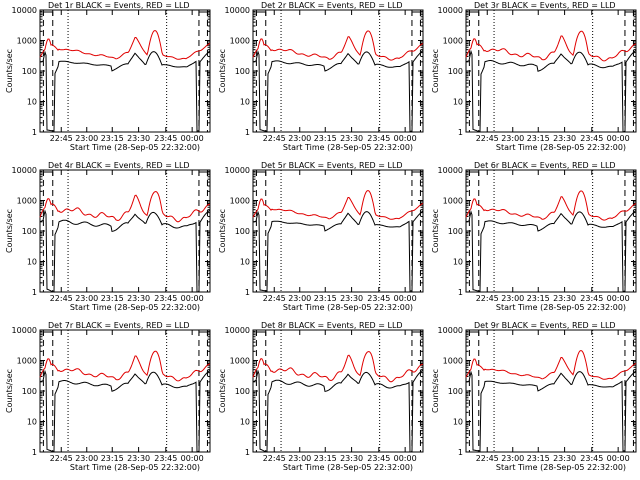 This screenshot has width=640, height=480. What do you see at coordinates (332, 325) in the screenshot?
I see `plot-title: Det 8r BLACK = Events, RED = LLD` at bounding box center [332, 325].